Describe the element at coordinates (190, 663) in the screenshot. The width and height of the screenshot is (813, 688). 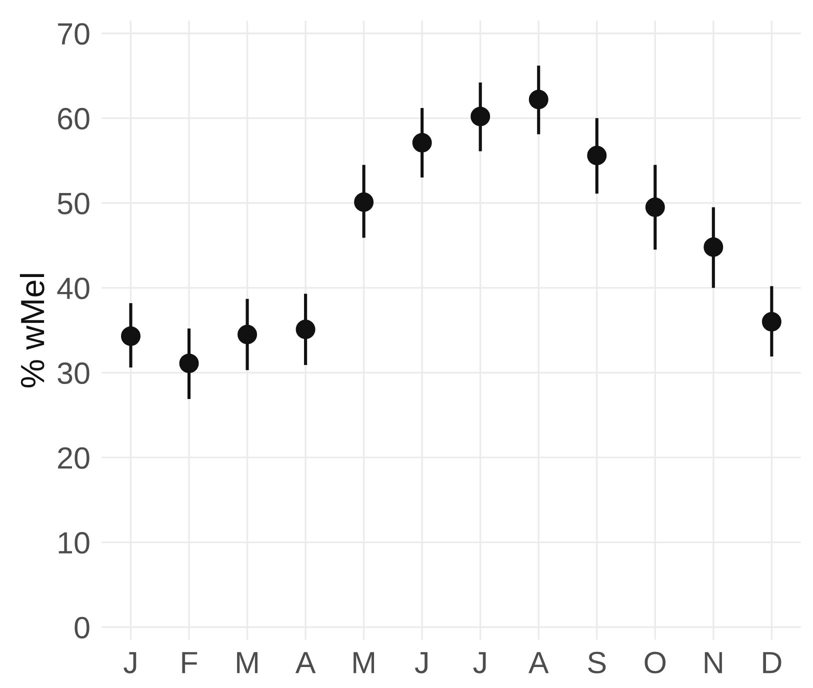
I see `x-tick-label: F` at that location.